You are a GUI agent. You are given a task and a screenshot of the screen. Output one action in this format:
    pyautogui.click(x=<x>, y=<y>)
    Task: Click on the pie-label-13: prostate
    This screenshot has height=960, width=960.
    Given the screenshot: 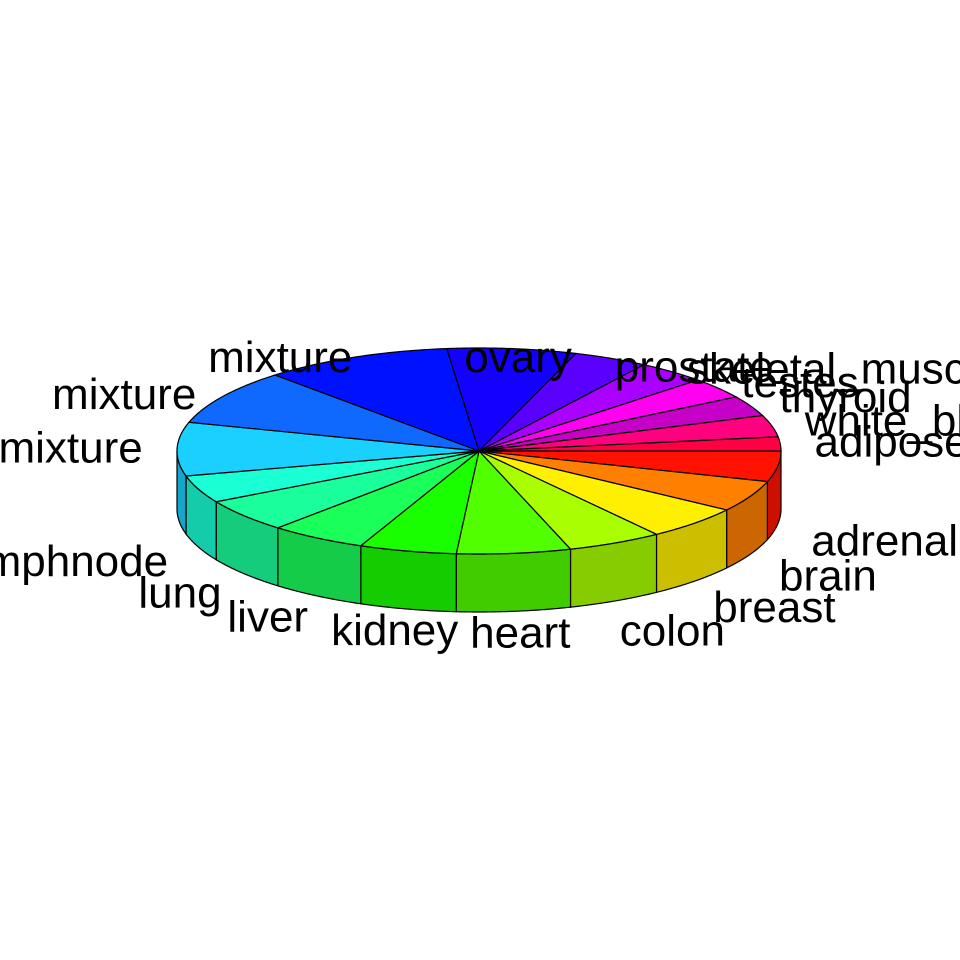 What is the action you would take?
    pyautogui.click(x=694, y=367)
    